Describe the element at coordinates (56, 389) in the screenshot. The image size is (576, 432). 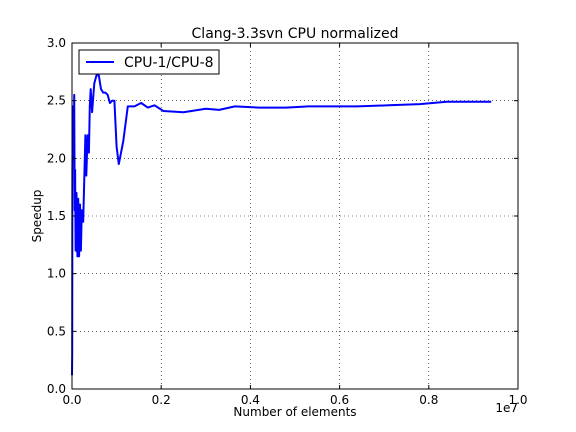
I see `y-tick-label: 0.0` at that location.